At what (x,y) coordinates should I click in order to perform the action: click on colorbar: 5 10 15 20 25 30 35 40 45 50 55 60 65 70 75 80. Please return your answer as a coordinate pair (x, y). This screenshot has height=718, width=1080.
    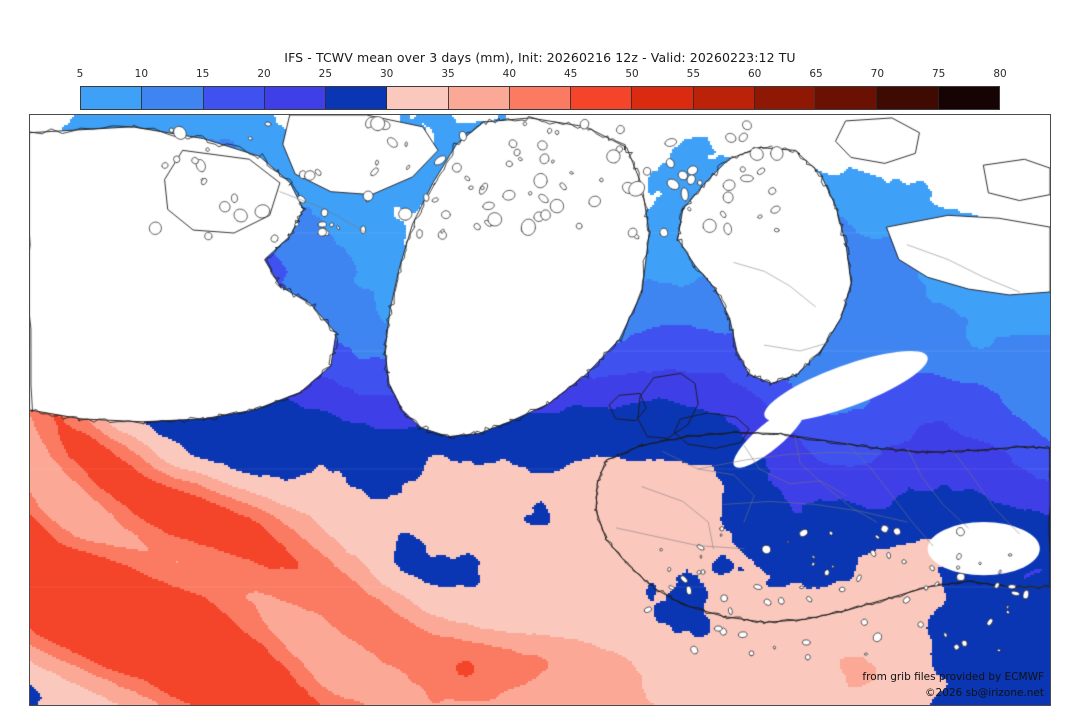
    Looking at the image, I should click on (541, 89).